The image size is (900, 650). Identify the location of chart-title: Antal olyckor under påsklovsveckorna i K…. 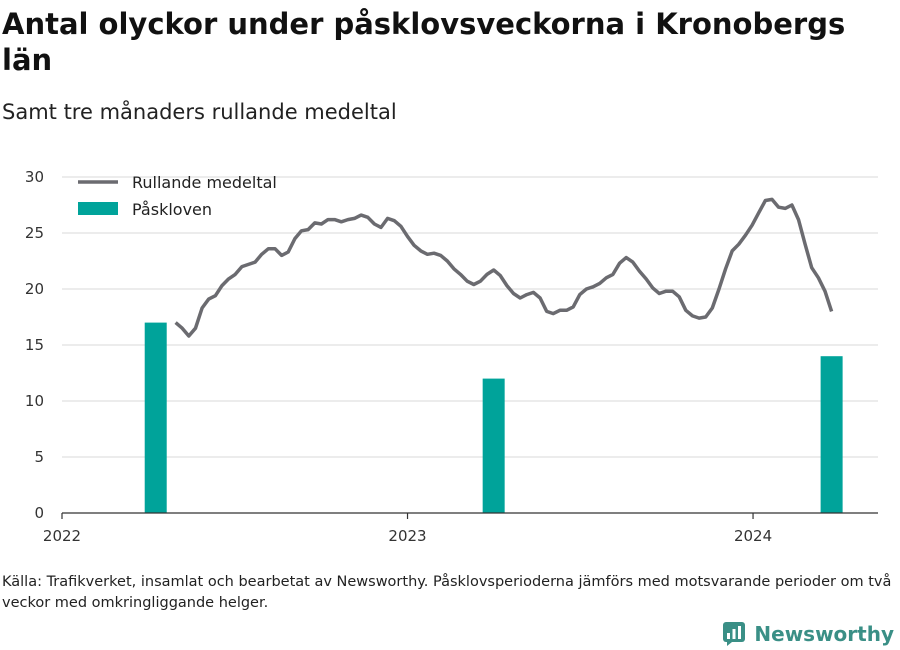
(424, 42).